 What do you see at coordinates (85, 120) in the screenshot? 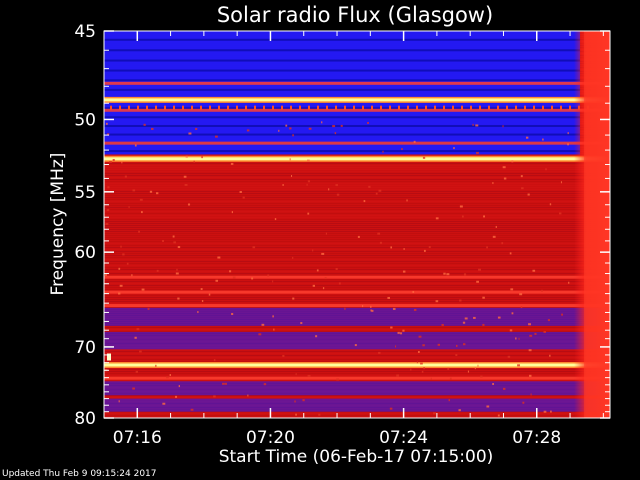
I see `y-tick-label: 50` at bounding box center [85, 120].